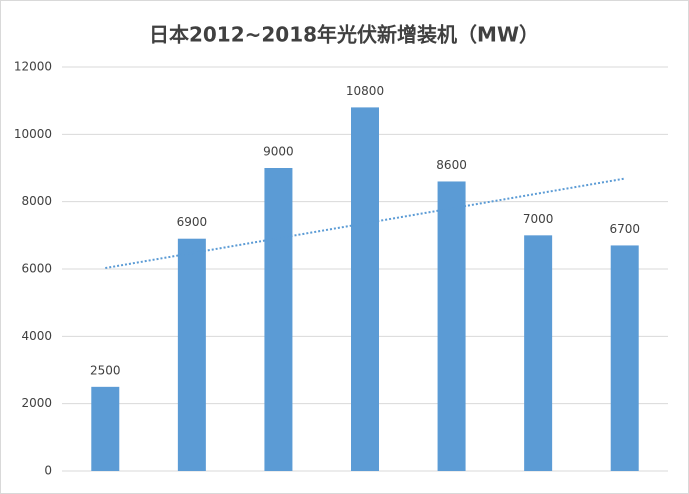 The image size is (689, 494). Describe the element at coordinates (105, 370) in the screenshot. I see `data-label: 2500` at that location.